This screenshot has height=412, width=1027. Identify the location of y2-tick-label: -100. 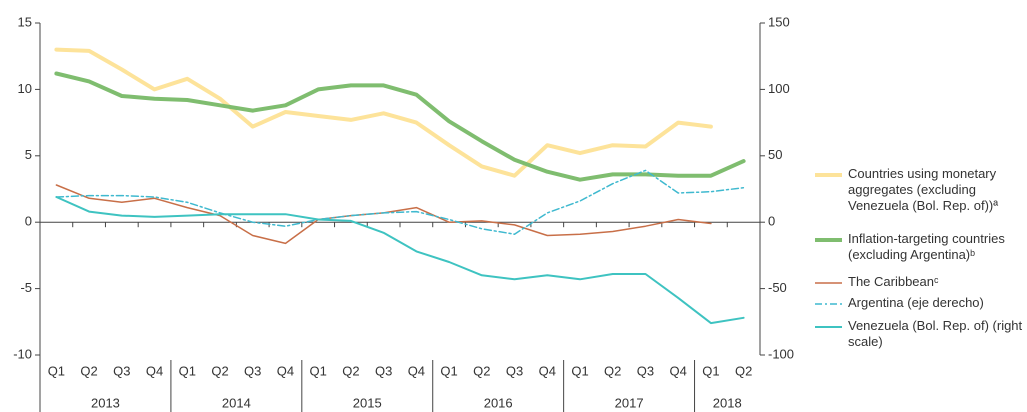
(781, 353).